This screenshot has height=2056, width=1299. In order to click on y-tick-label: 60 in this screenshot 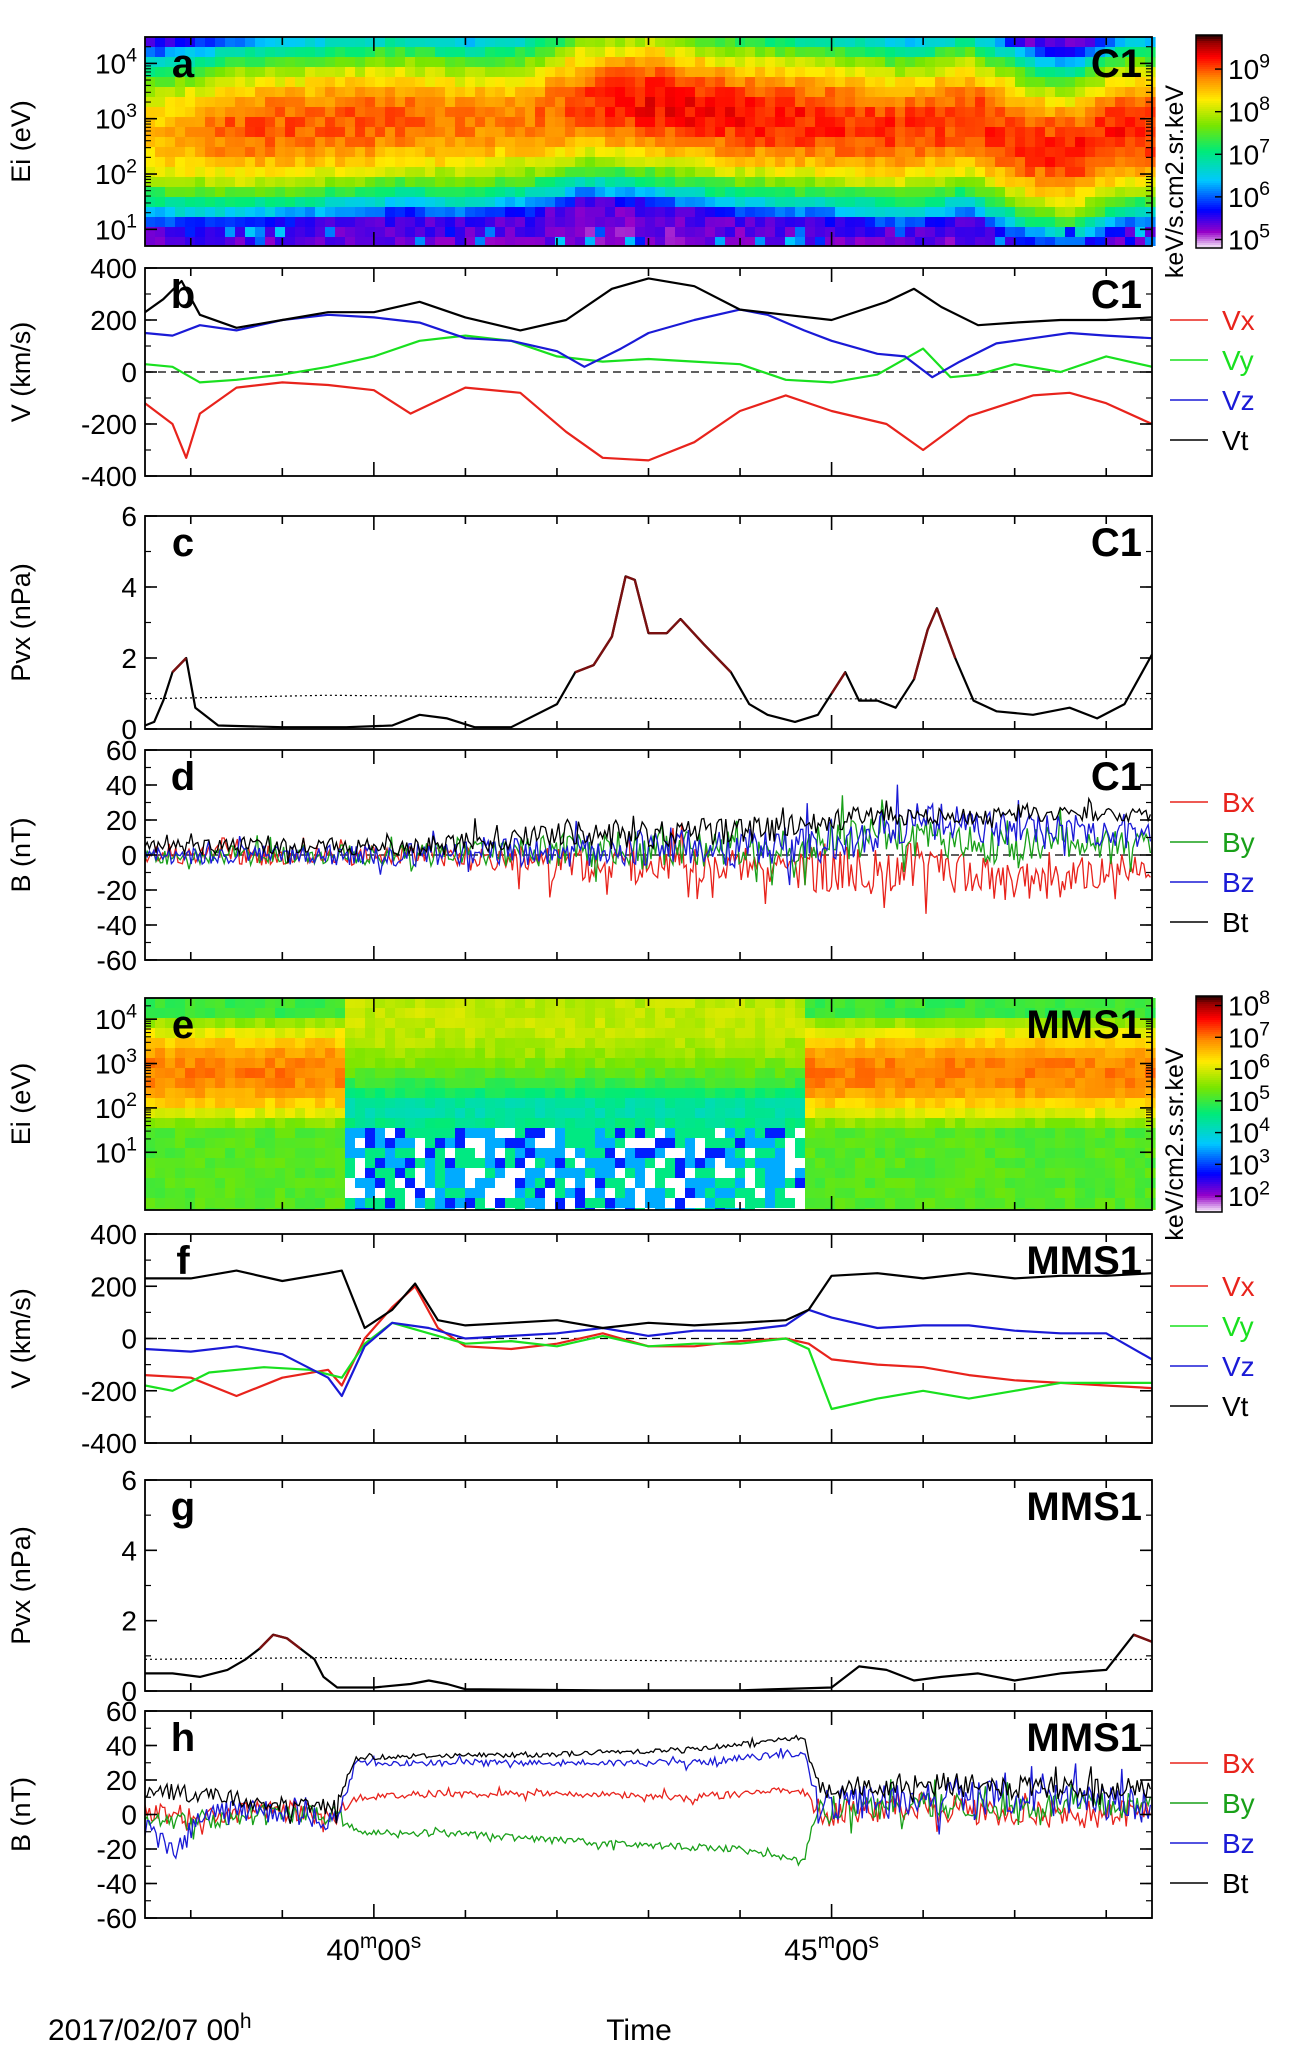, I will do `click(121, 750)`.